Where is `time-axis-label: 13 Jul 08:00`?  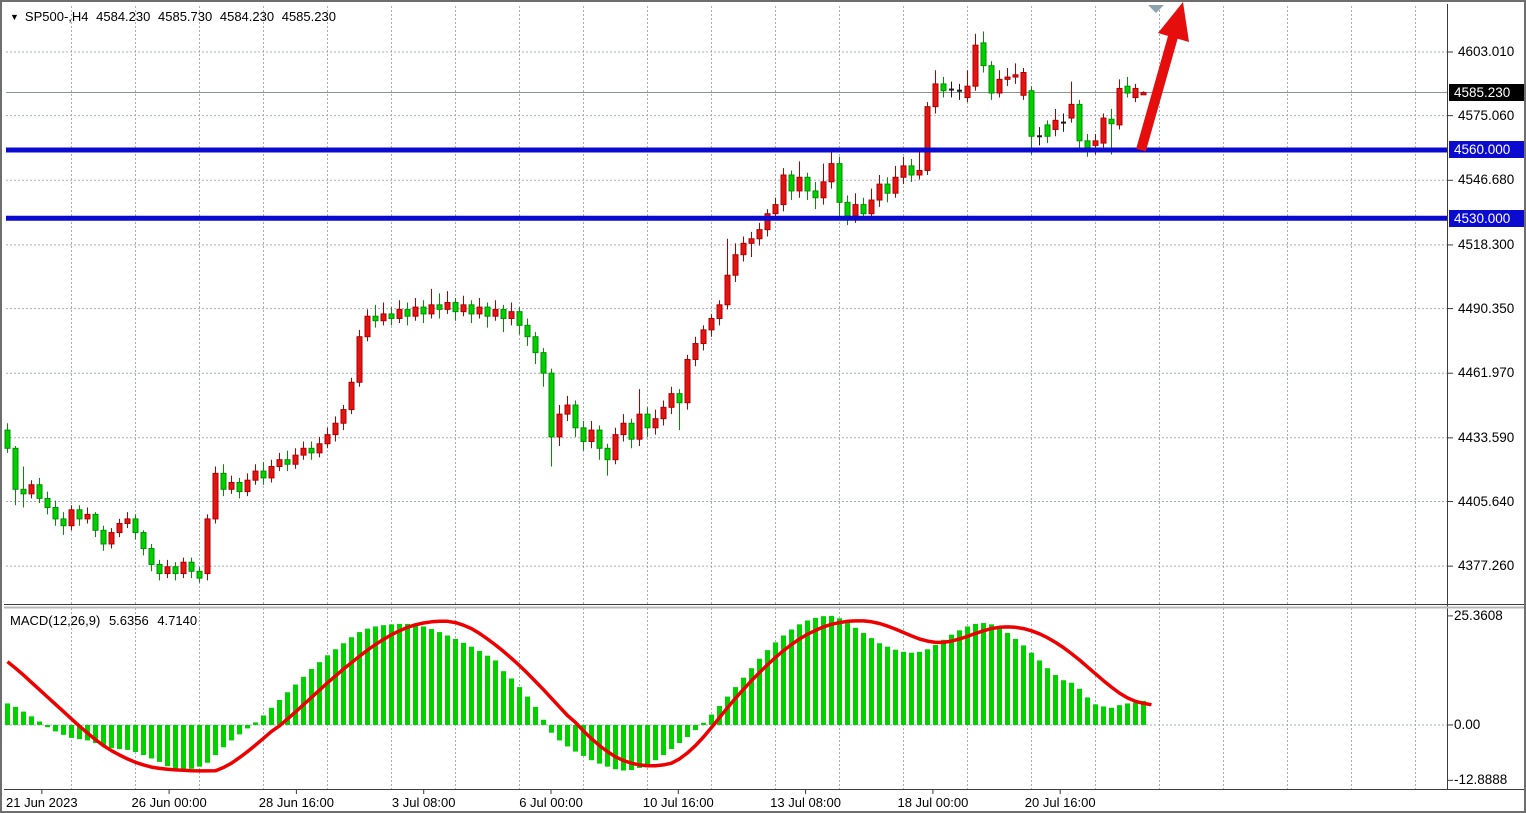 time-axis-label: 13 Jul 08:00 is located at coordinates (806, 802).